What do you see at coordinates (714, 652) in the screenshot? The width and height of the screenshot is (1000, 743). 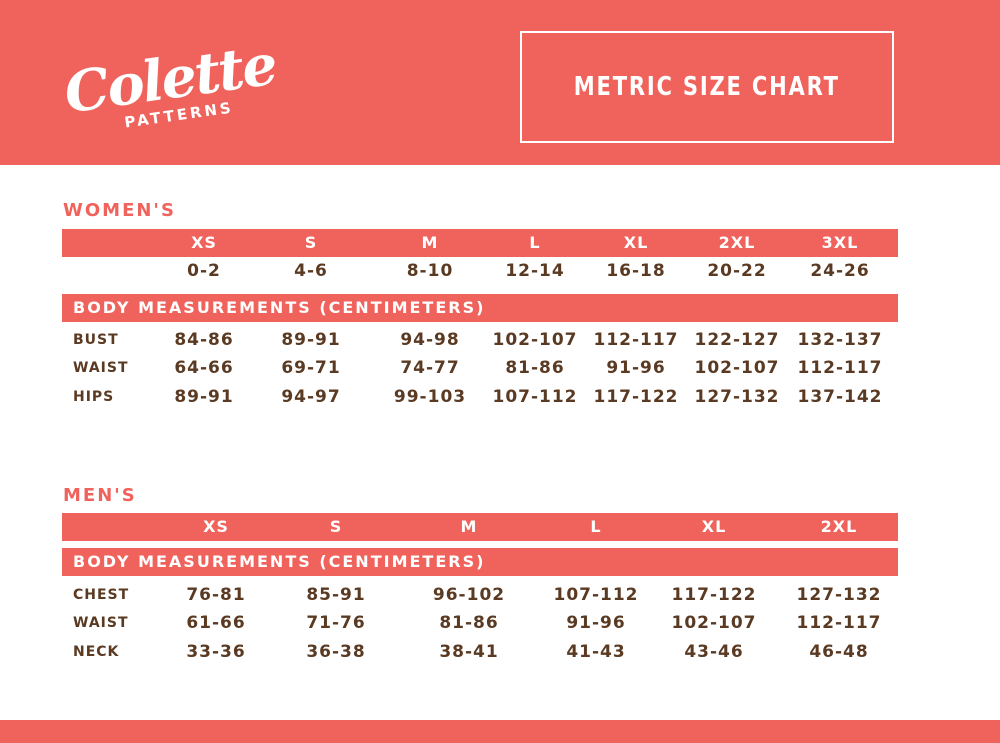 I see `mens-cell: 43-46` at bounding box center [714, 652].